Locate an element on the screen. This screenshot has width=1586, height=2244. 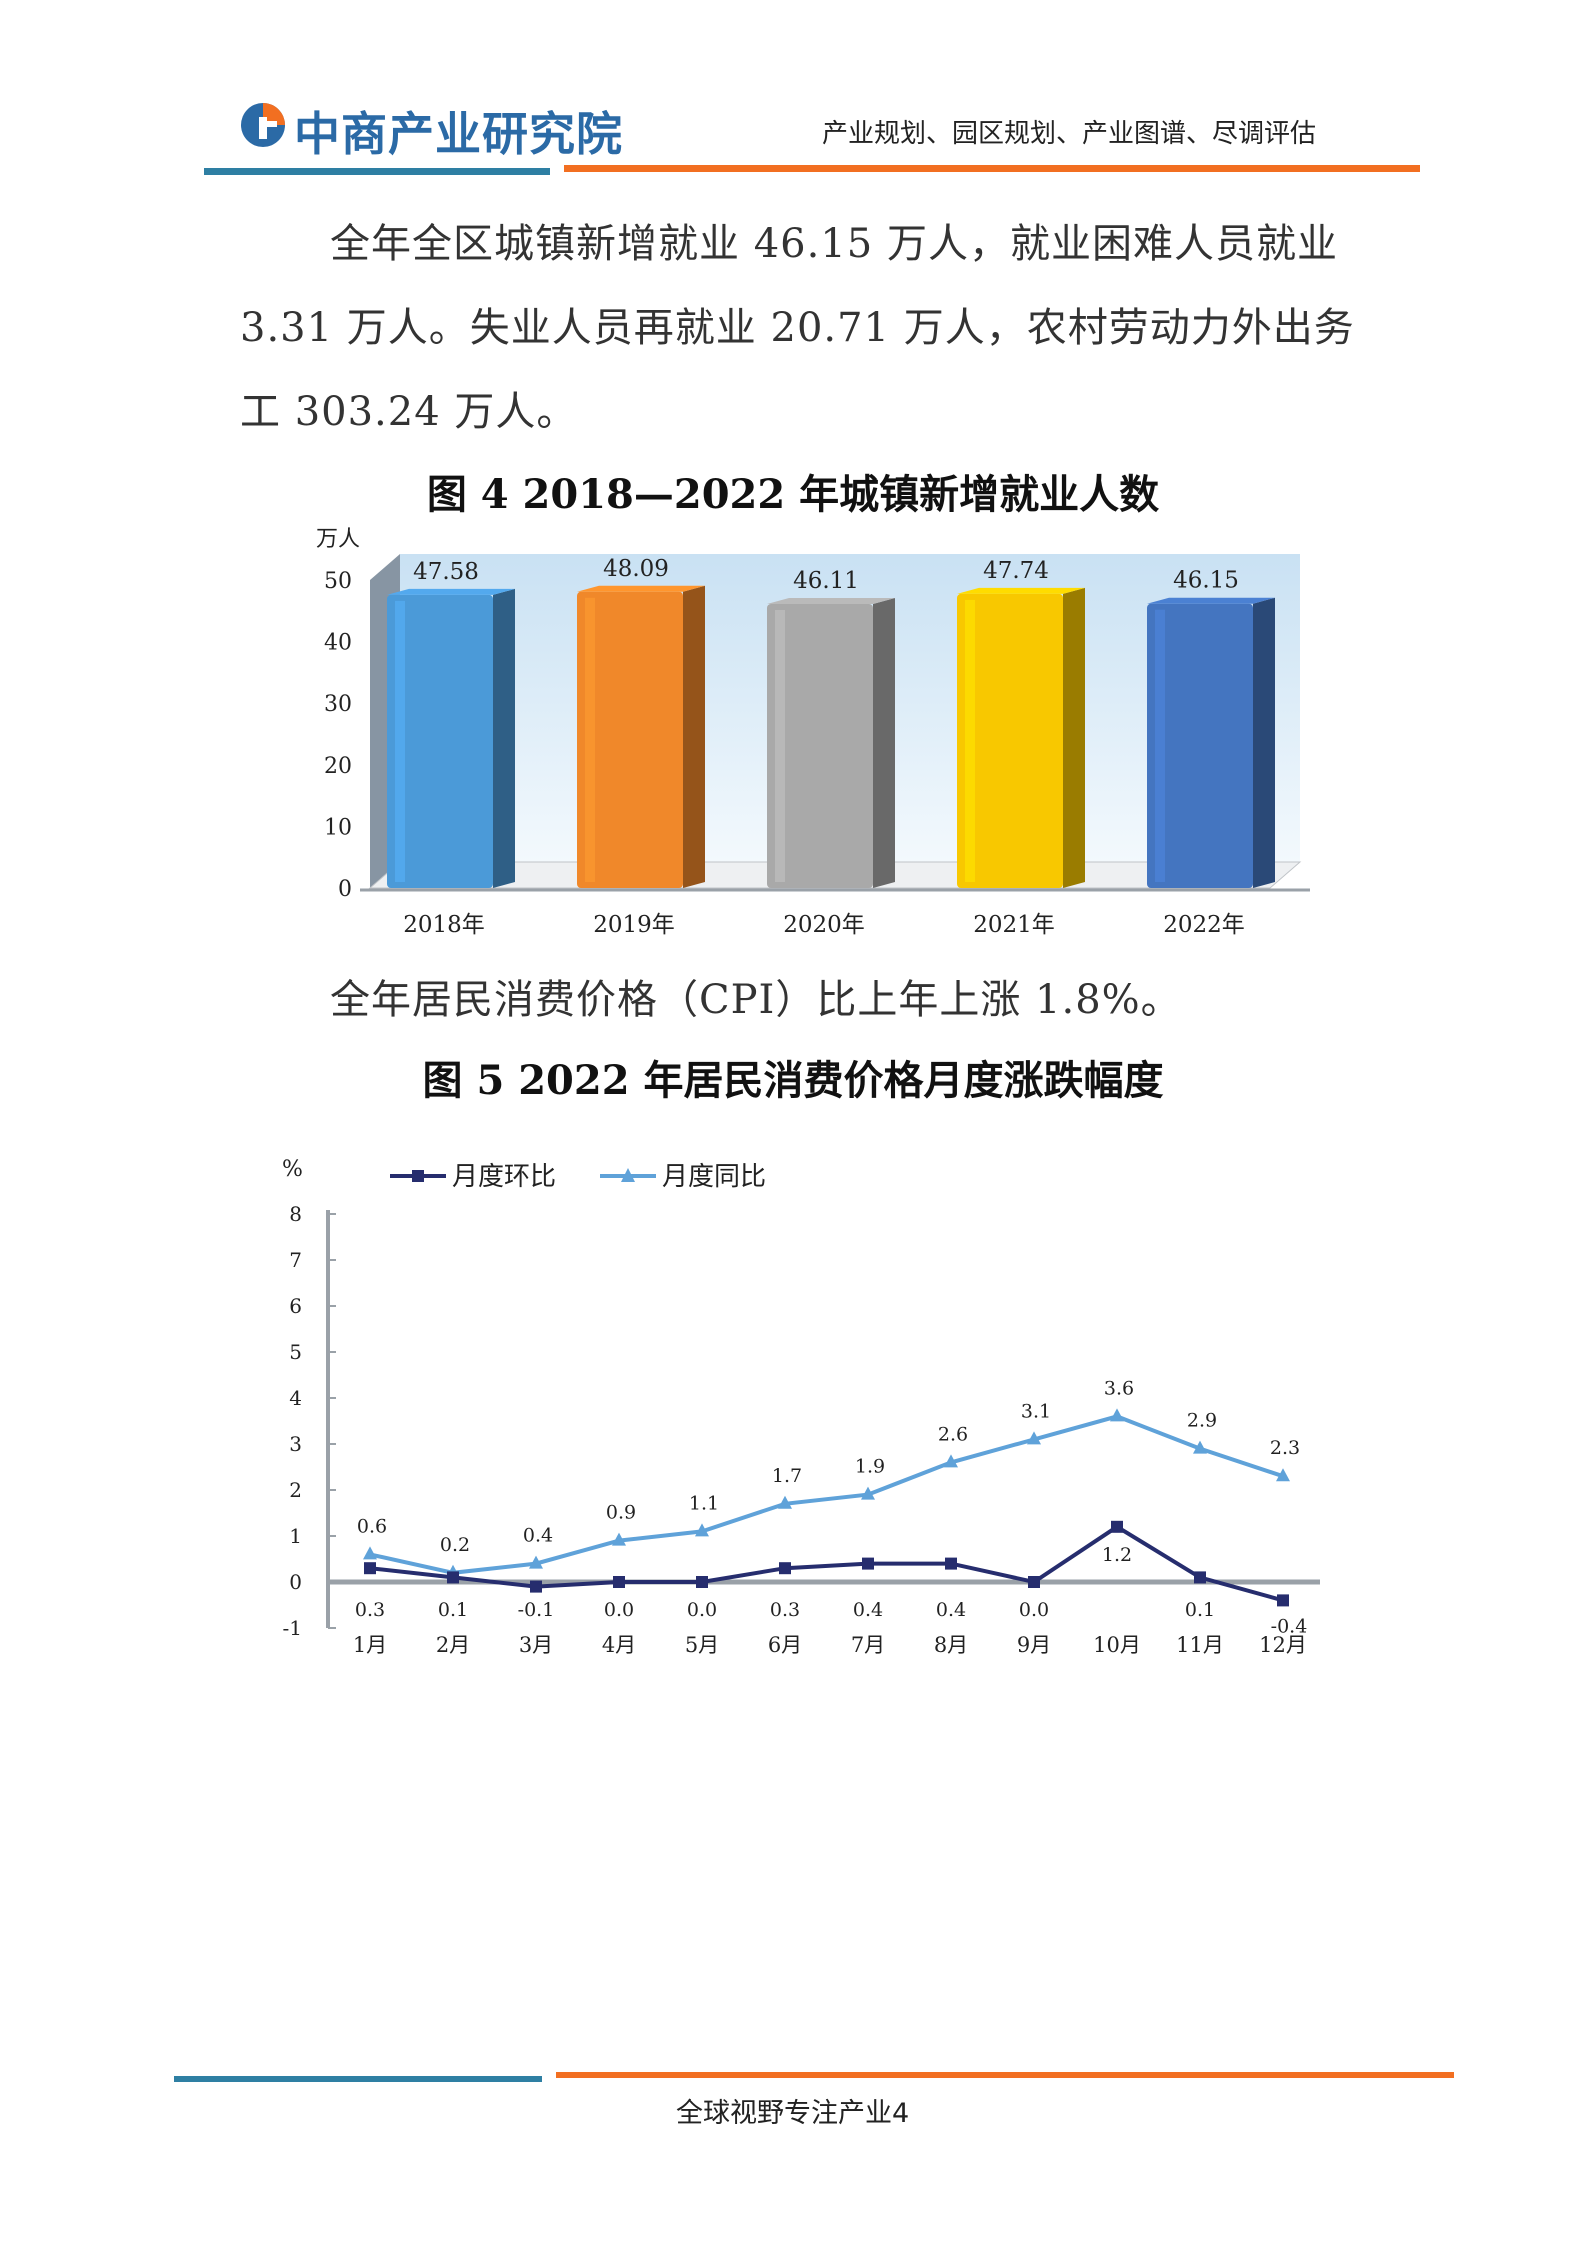
data-label: 1.1 is located at coordinates (704, 1503).